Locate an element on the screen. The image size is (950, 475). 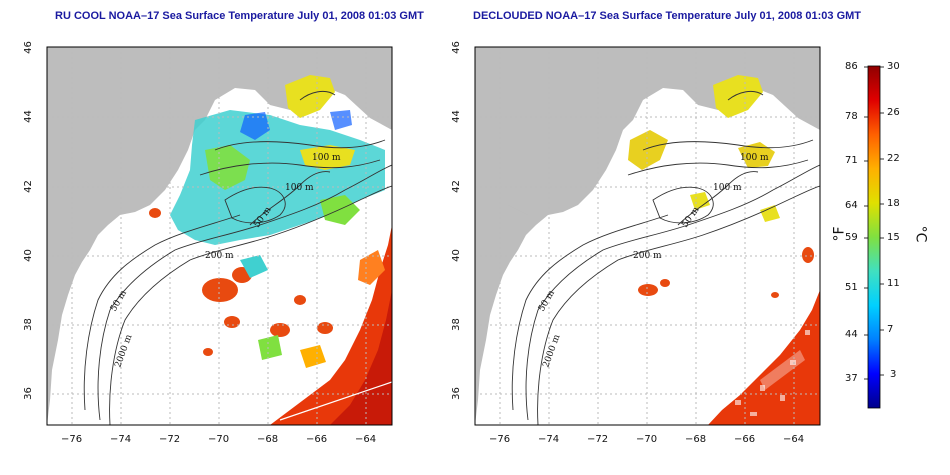
colorbar-f-tick: 59 is located at coordinates (851, 237).